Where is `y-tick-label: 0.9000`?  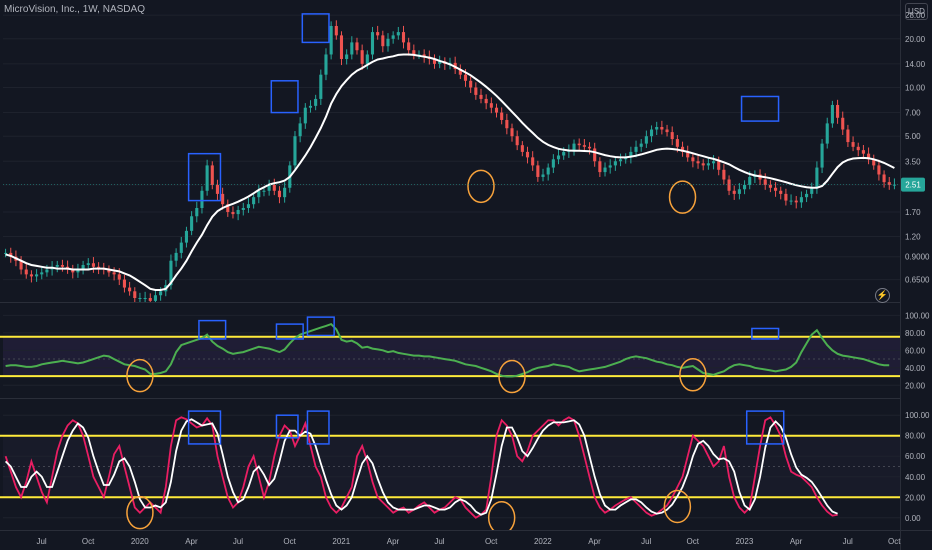
y-tick-label: 0.9000 is located at coordinates (917, 257).